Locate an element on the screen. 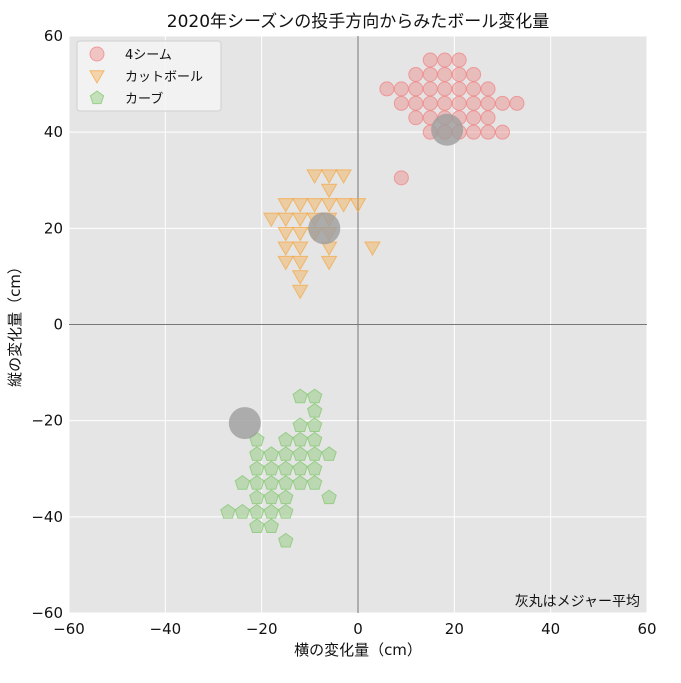 The width and height of the screenshot is (681, 683). x-axis-label: 横の変化量（cm） is located at coordinates (358, 650).